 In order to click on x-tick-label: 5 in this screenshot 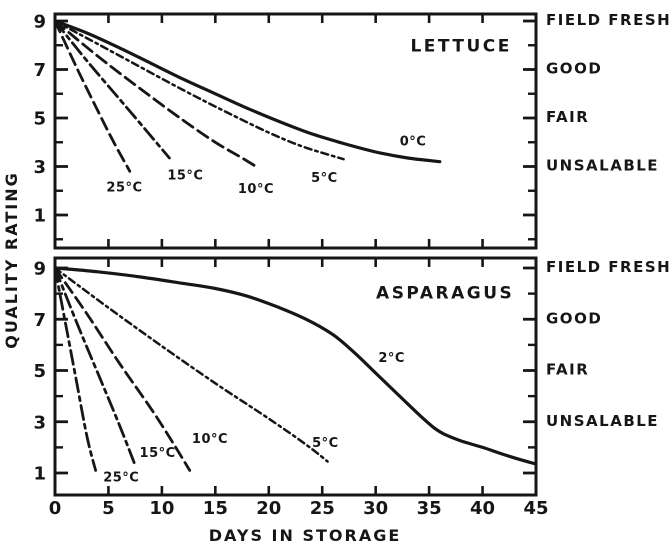, I will do `click(108, 508)`.